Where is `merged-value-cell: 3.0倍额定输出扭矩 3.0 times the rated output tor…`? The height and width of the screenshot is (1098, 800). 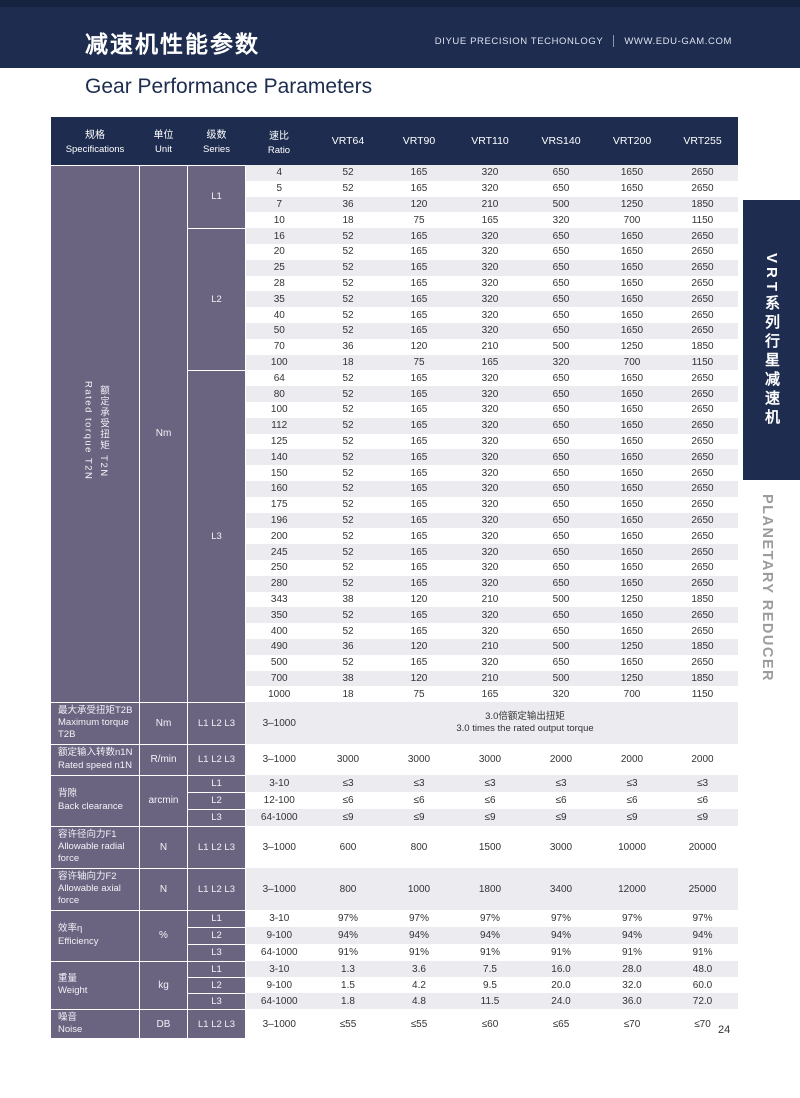
merged-value-cell: 3.0倍额定输出扭矩 3.0 times the rated output tor… is located at coordinates (525, 723).